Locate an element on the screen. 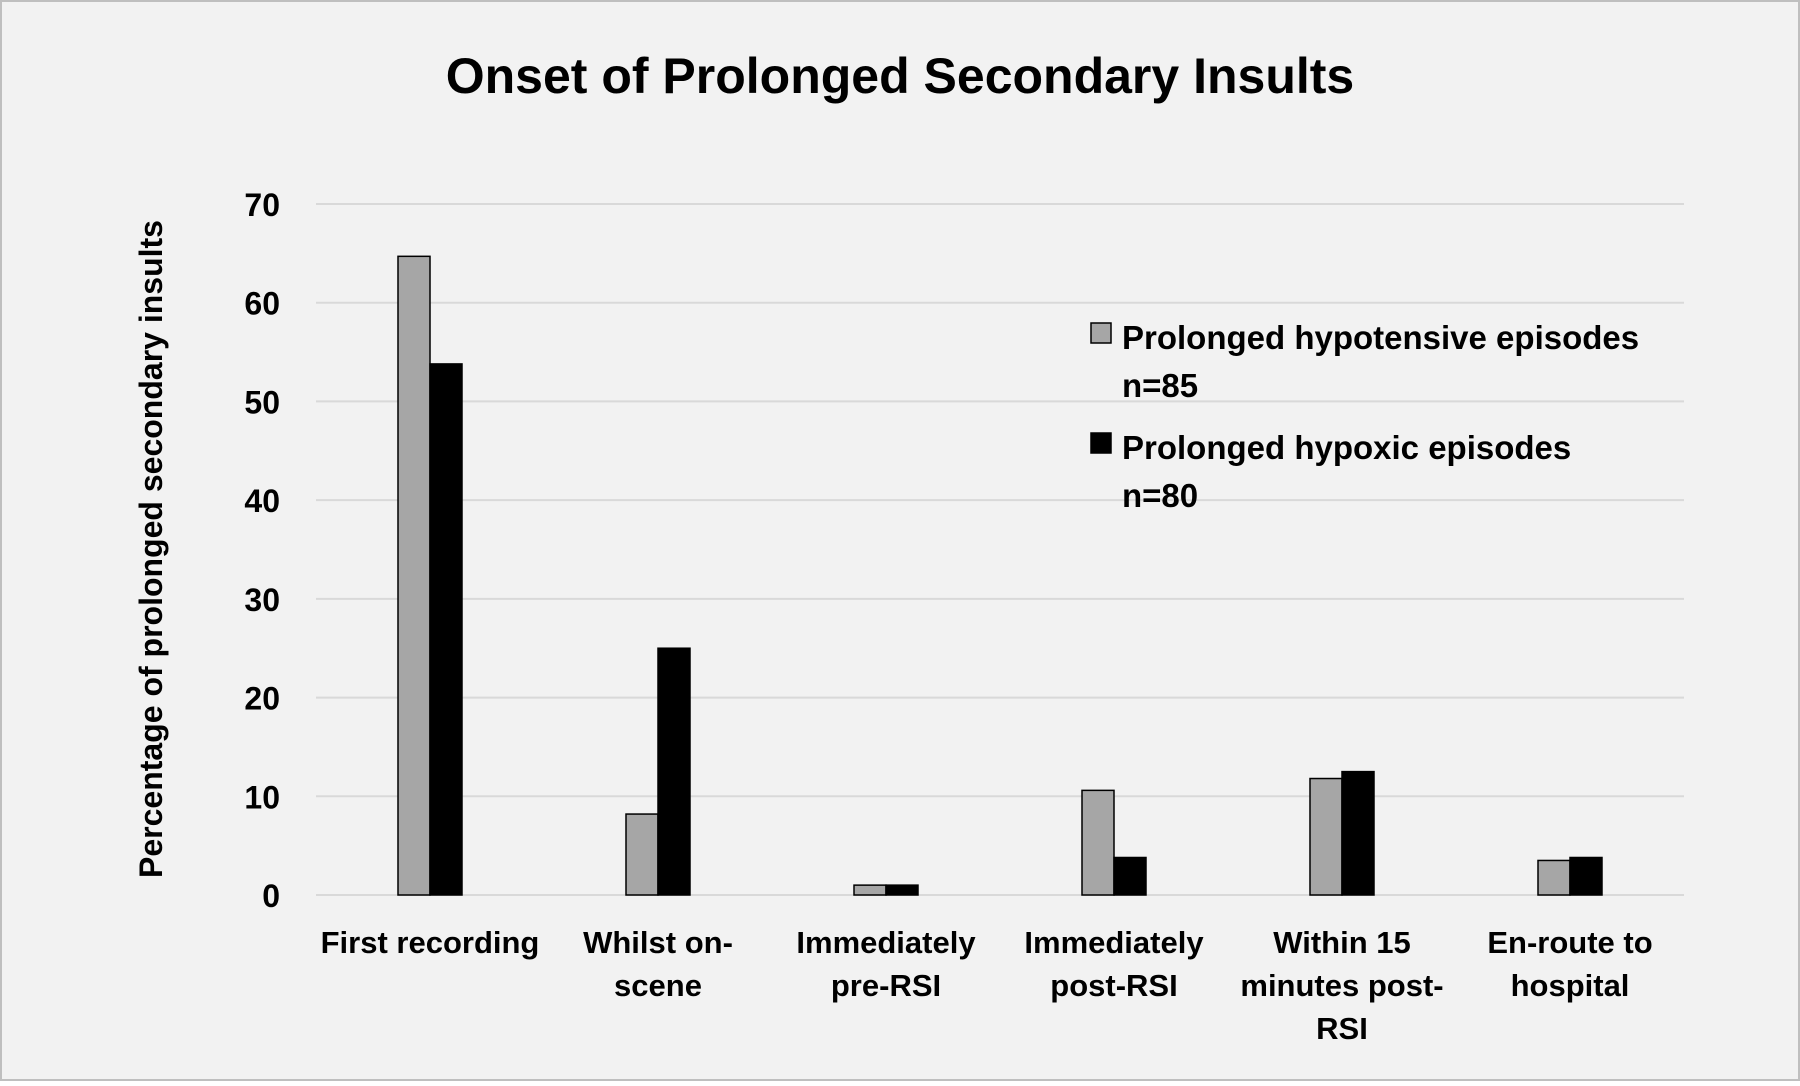 This screenshot has width=1800, height=1086. x-tick-label: RSI is located at coordinates (1342, 1028).